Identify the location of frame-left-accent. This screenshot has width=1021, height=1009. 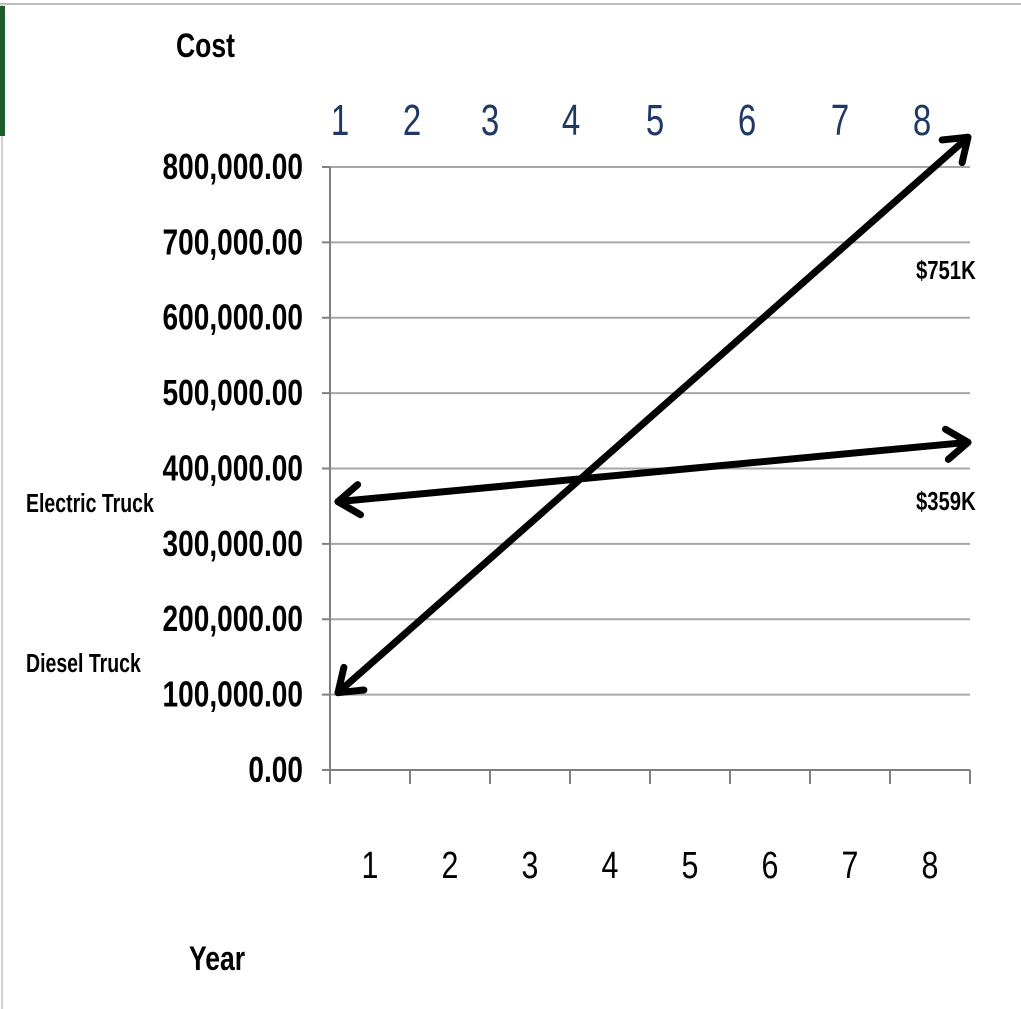
(2, 71).